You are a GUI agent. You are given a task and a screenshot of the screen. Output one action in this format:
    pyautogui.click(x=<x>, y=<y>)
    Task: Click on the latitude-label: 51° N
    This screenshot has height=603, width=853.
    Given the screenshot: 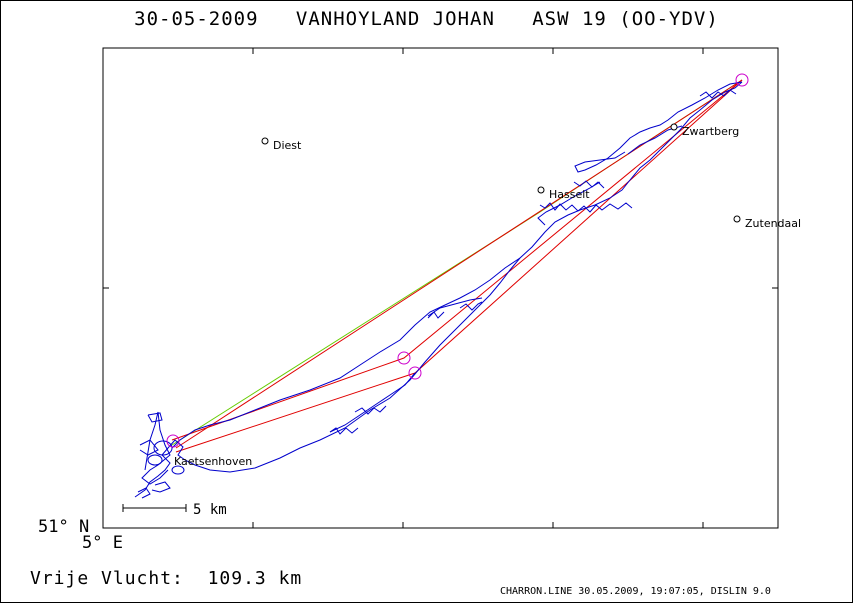 What is the action you would take?
    pyautogui.click(x=63, y=527)
    